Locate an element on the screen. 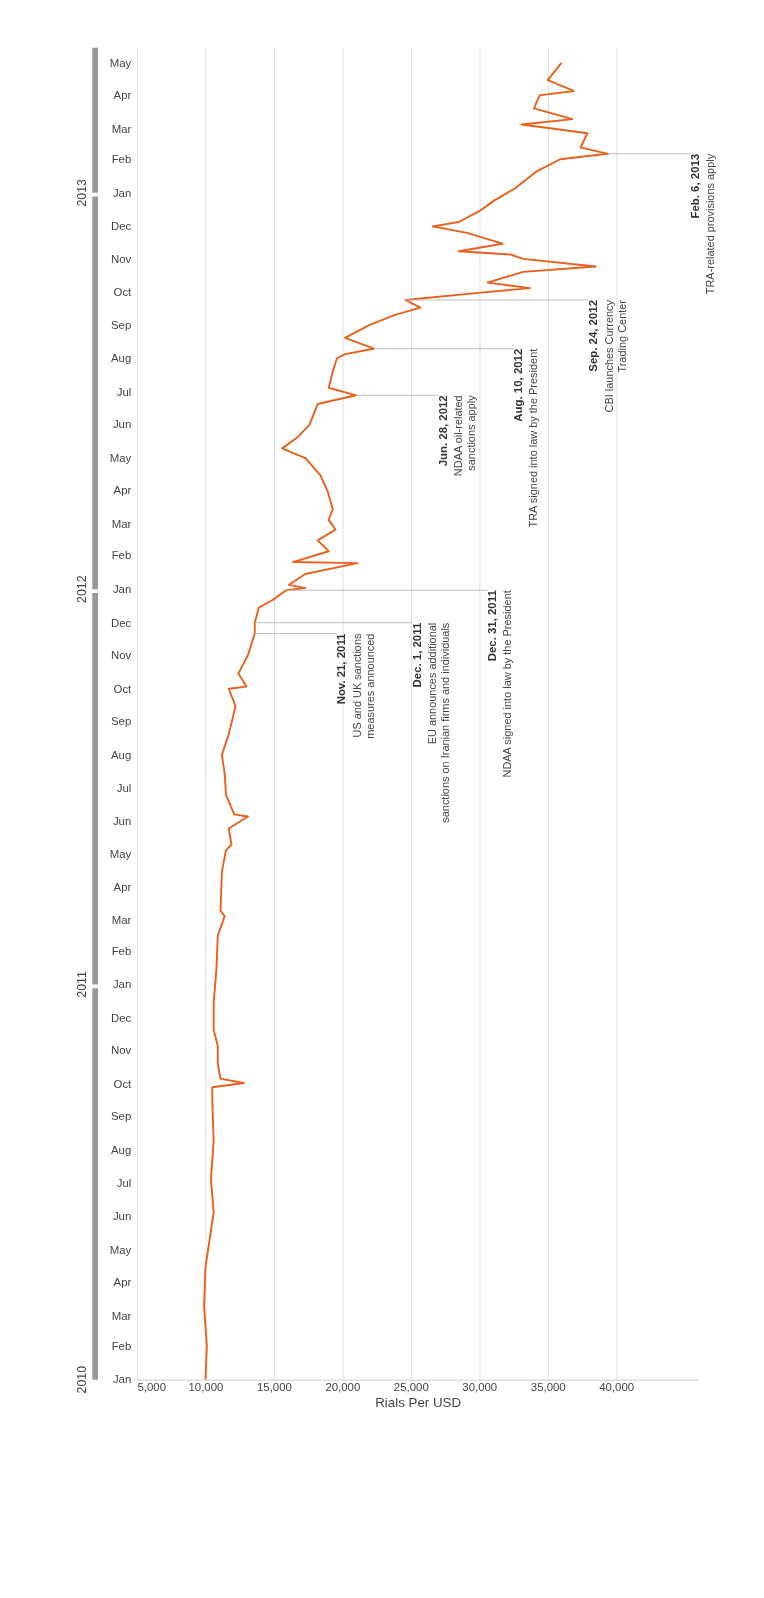  text: Sep. 24, 2012 CBI launches Currency Trading Center is located at coordinates (607, 356).